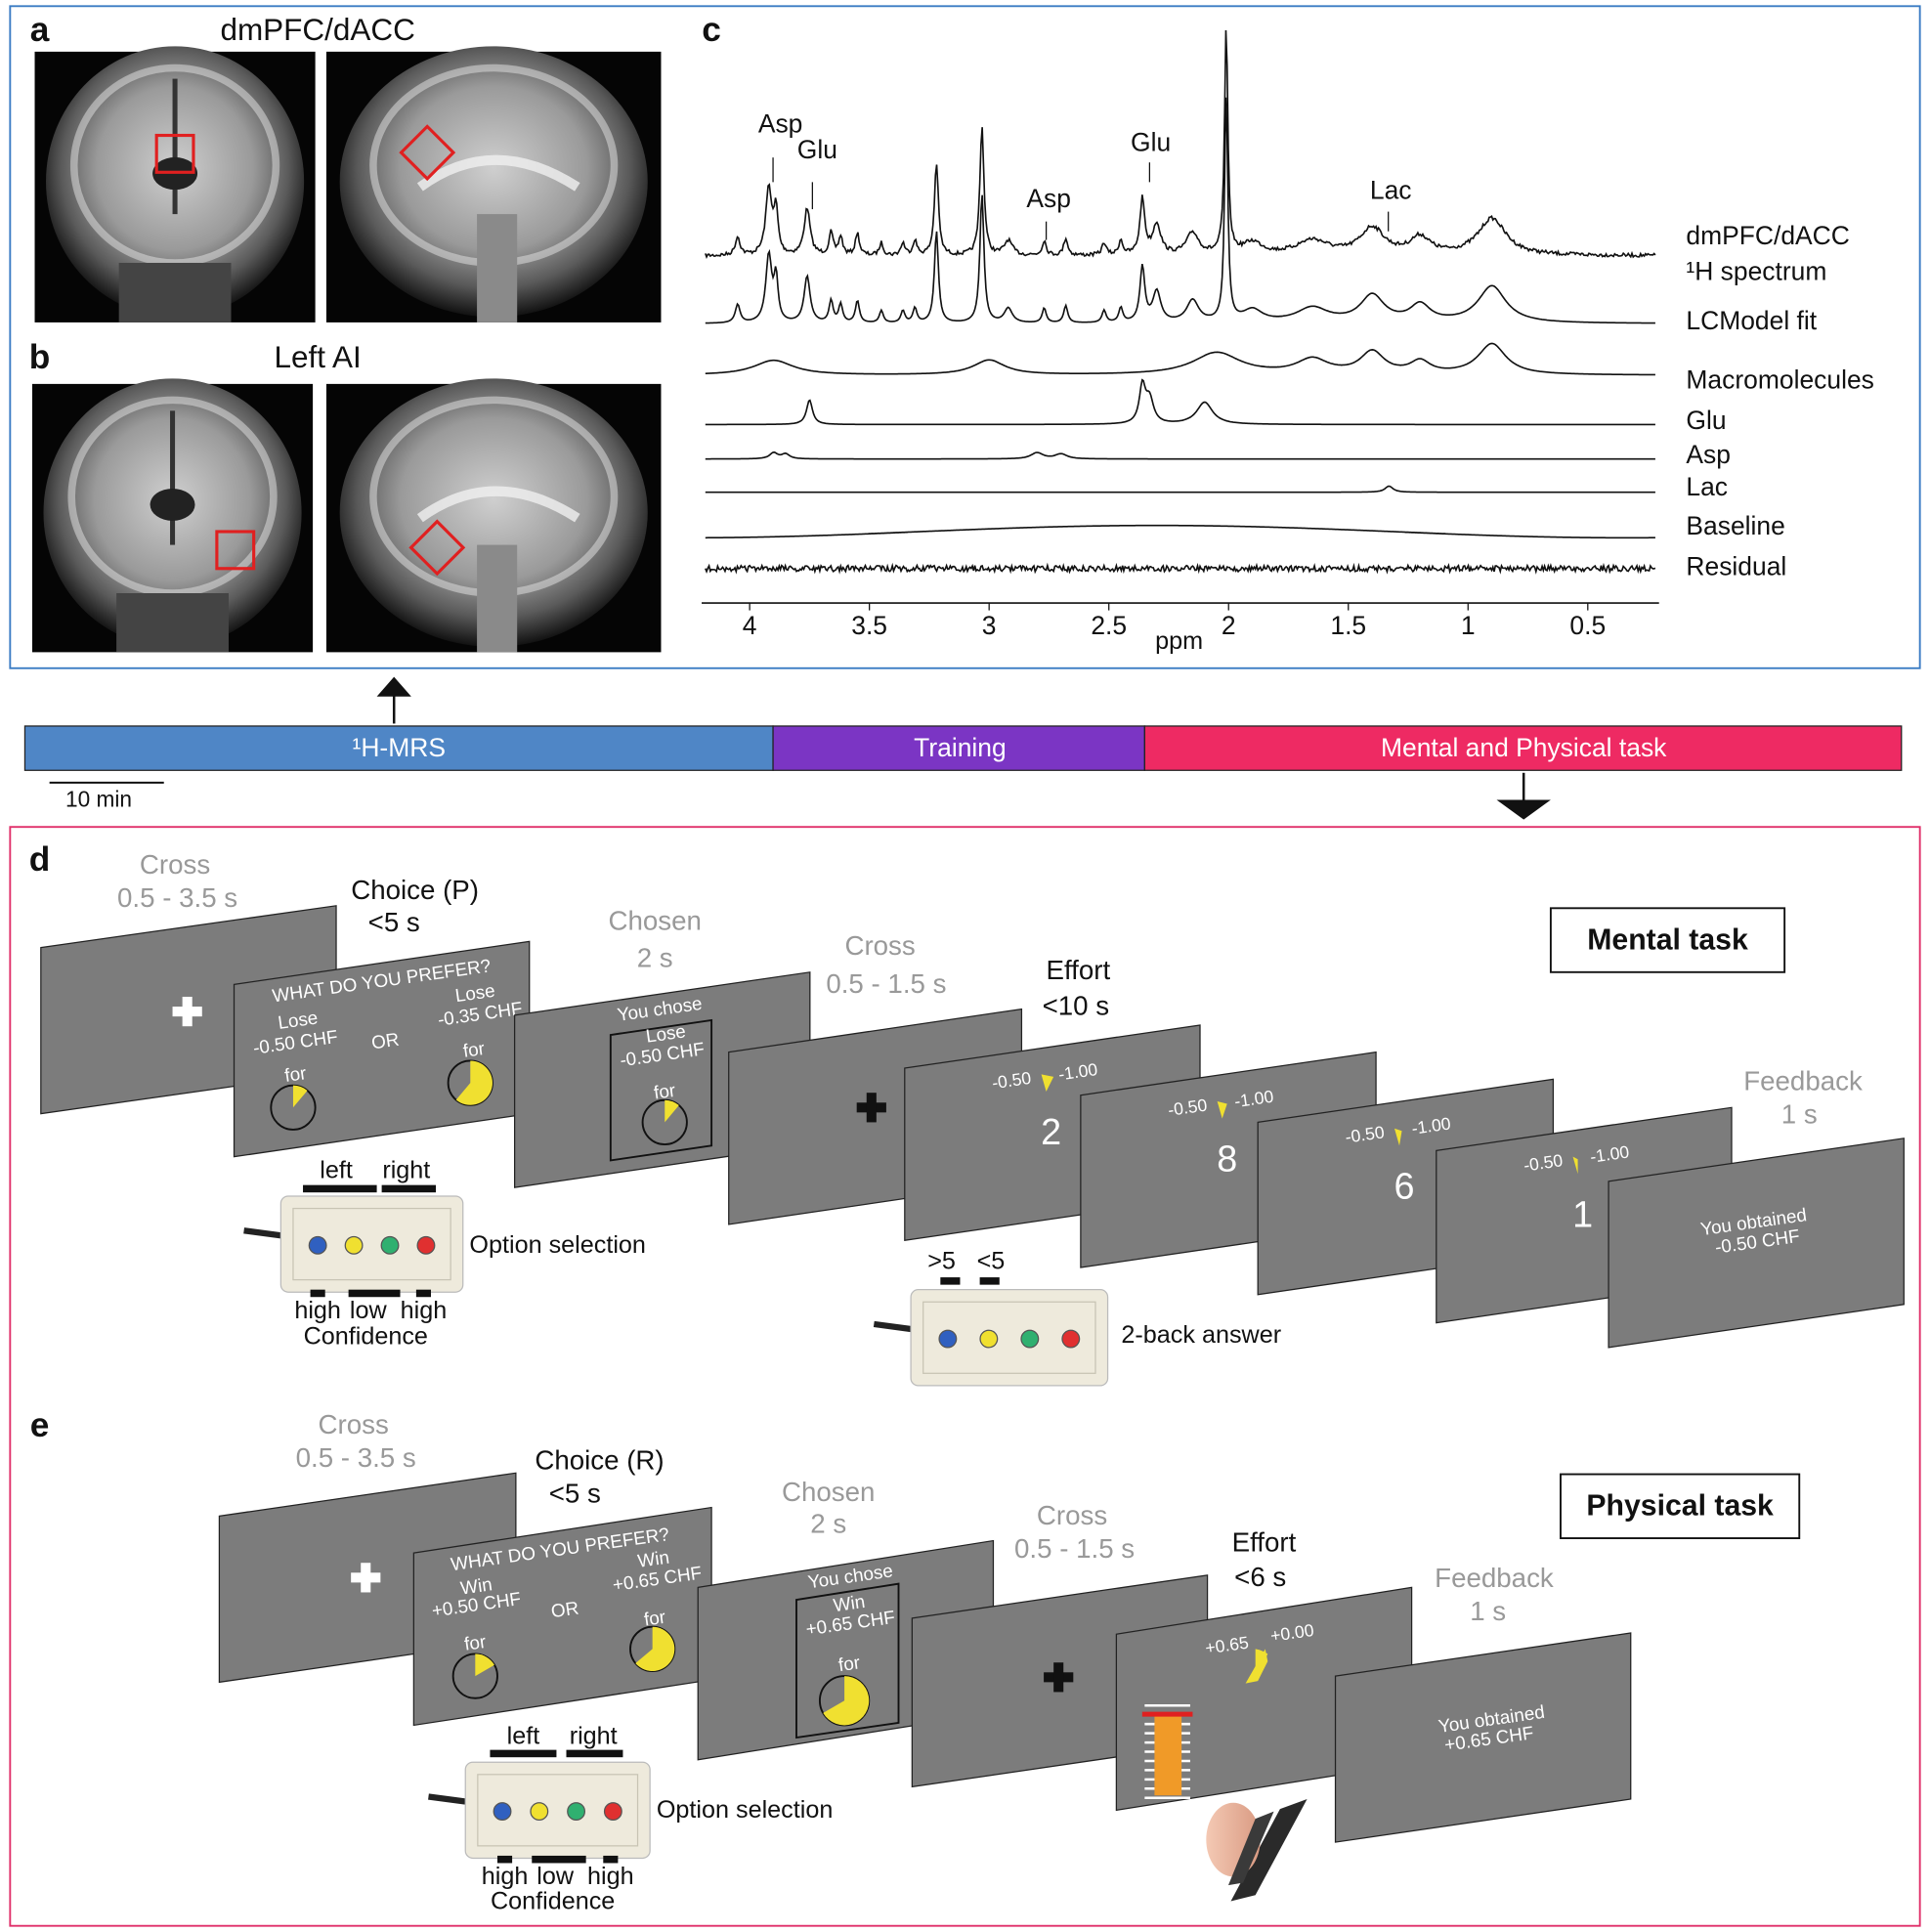  Describe the element at coordinates (1109, 625) in the screenshot. I see `x-tick-label: 2.5` at that location.